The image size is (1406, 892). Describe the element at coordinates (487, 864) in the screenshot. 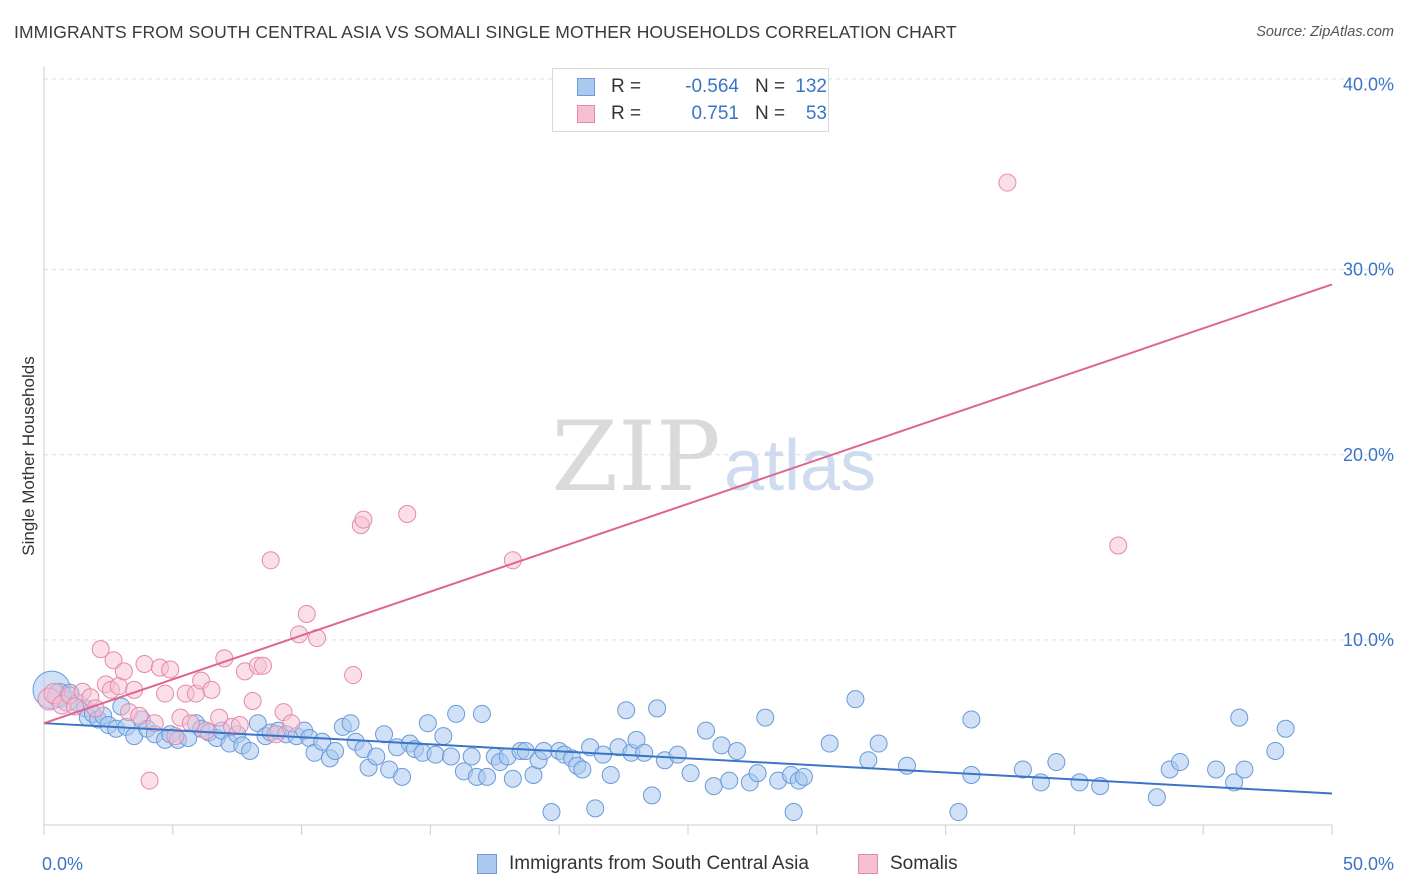

I see `bottom-legend-swatch-blue` at that location.